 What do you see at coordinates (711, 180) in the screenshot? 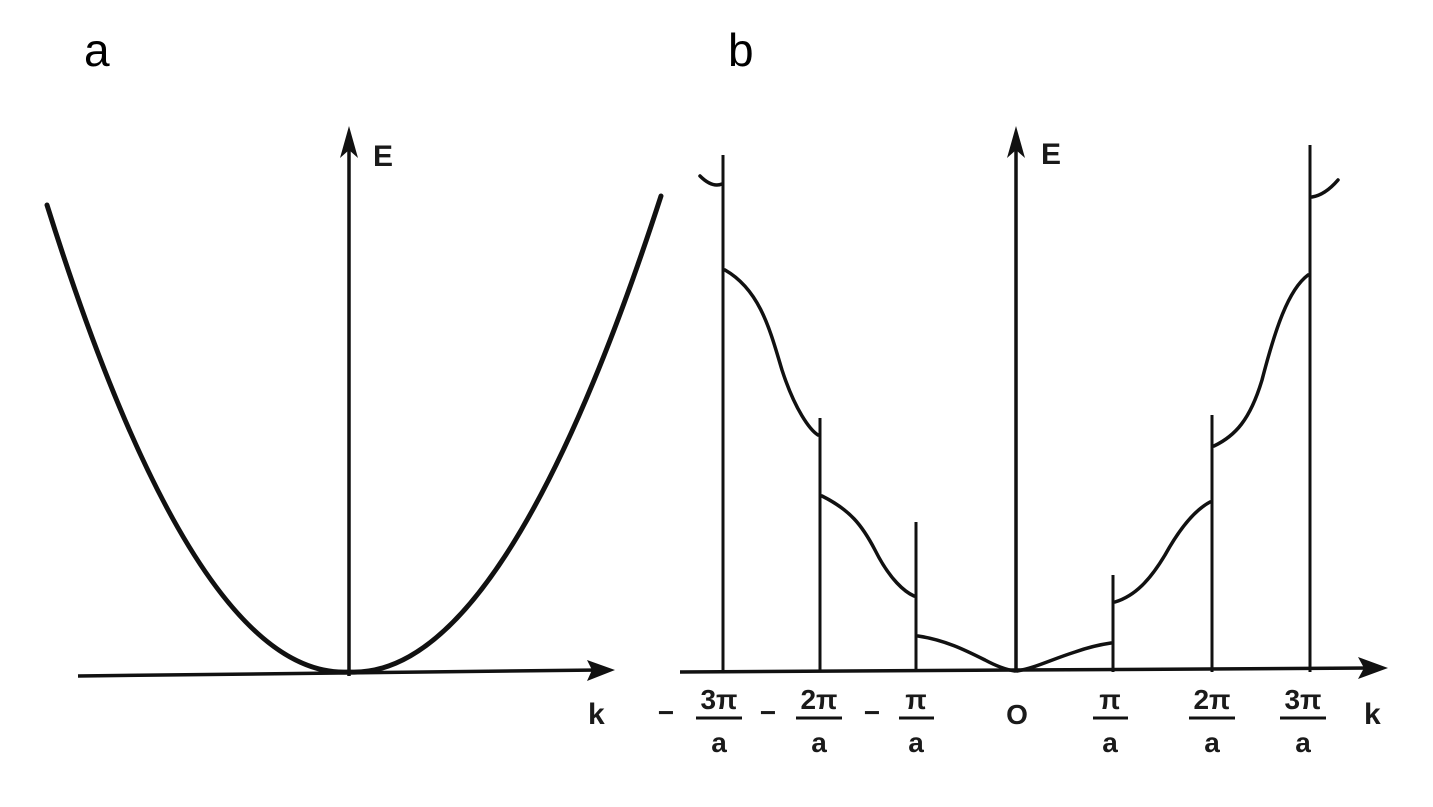
I see `band-left-top-fragment` at bounding box center [711, 180].